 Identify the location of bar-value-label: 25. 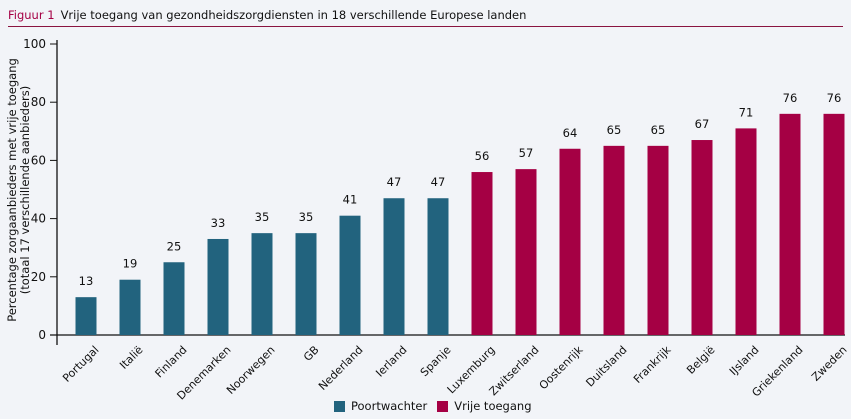
(174, 246).